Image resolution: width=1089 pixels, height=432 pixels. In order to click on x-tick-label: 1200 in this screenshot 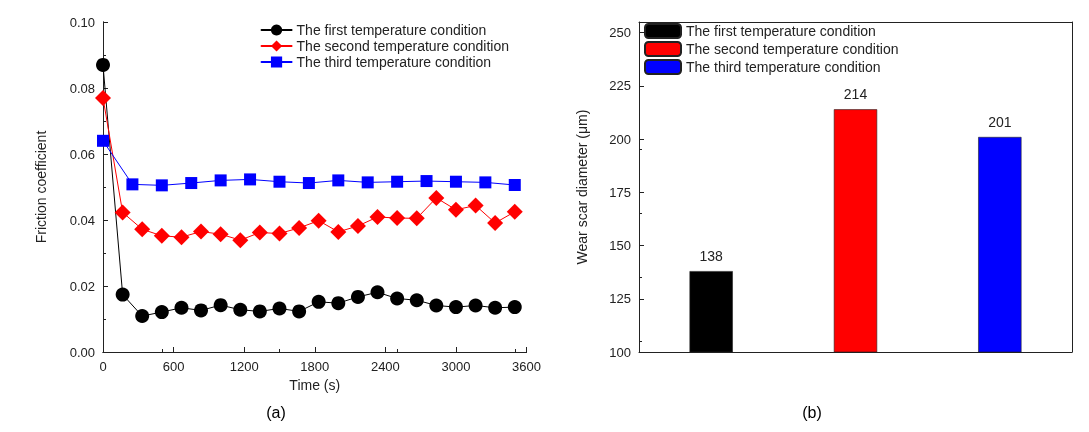, I will do `click(244, 366)`.